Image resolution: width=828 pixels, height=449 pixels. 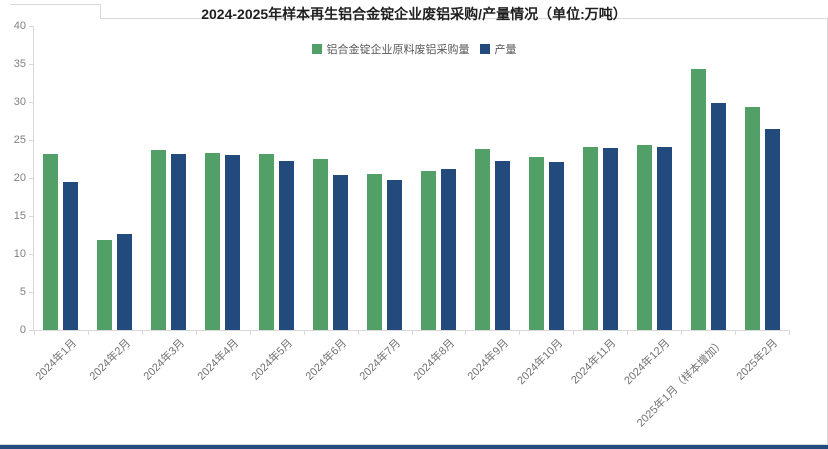 What do you see at coordinates (164, 360) in the screenshot?
I see `x-axis-label: 2024年3月` at bounding box center [164, 360].